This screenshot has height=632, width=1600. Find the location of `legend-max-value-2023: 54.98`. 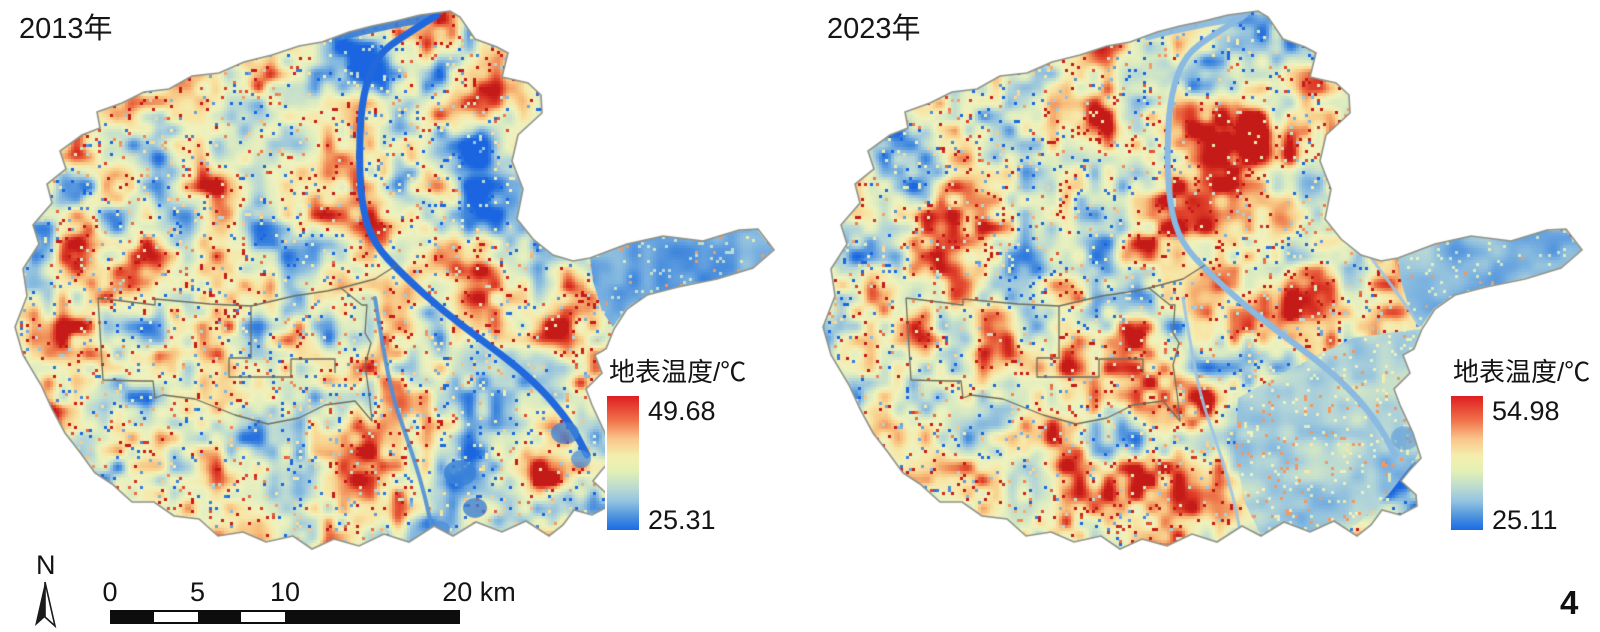

legend-max-value-2023: 54.98 is located at coordinates (1526, 411).